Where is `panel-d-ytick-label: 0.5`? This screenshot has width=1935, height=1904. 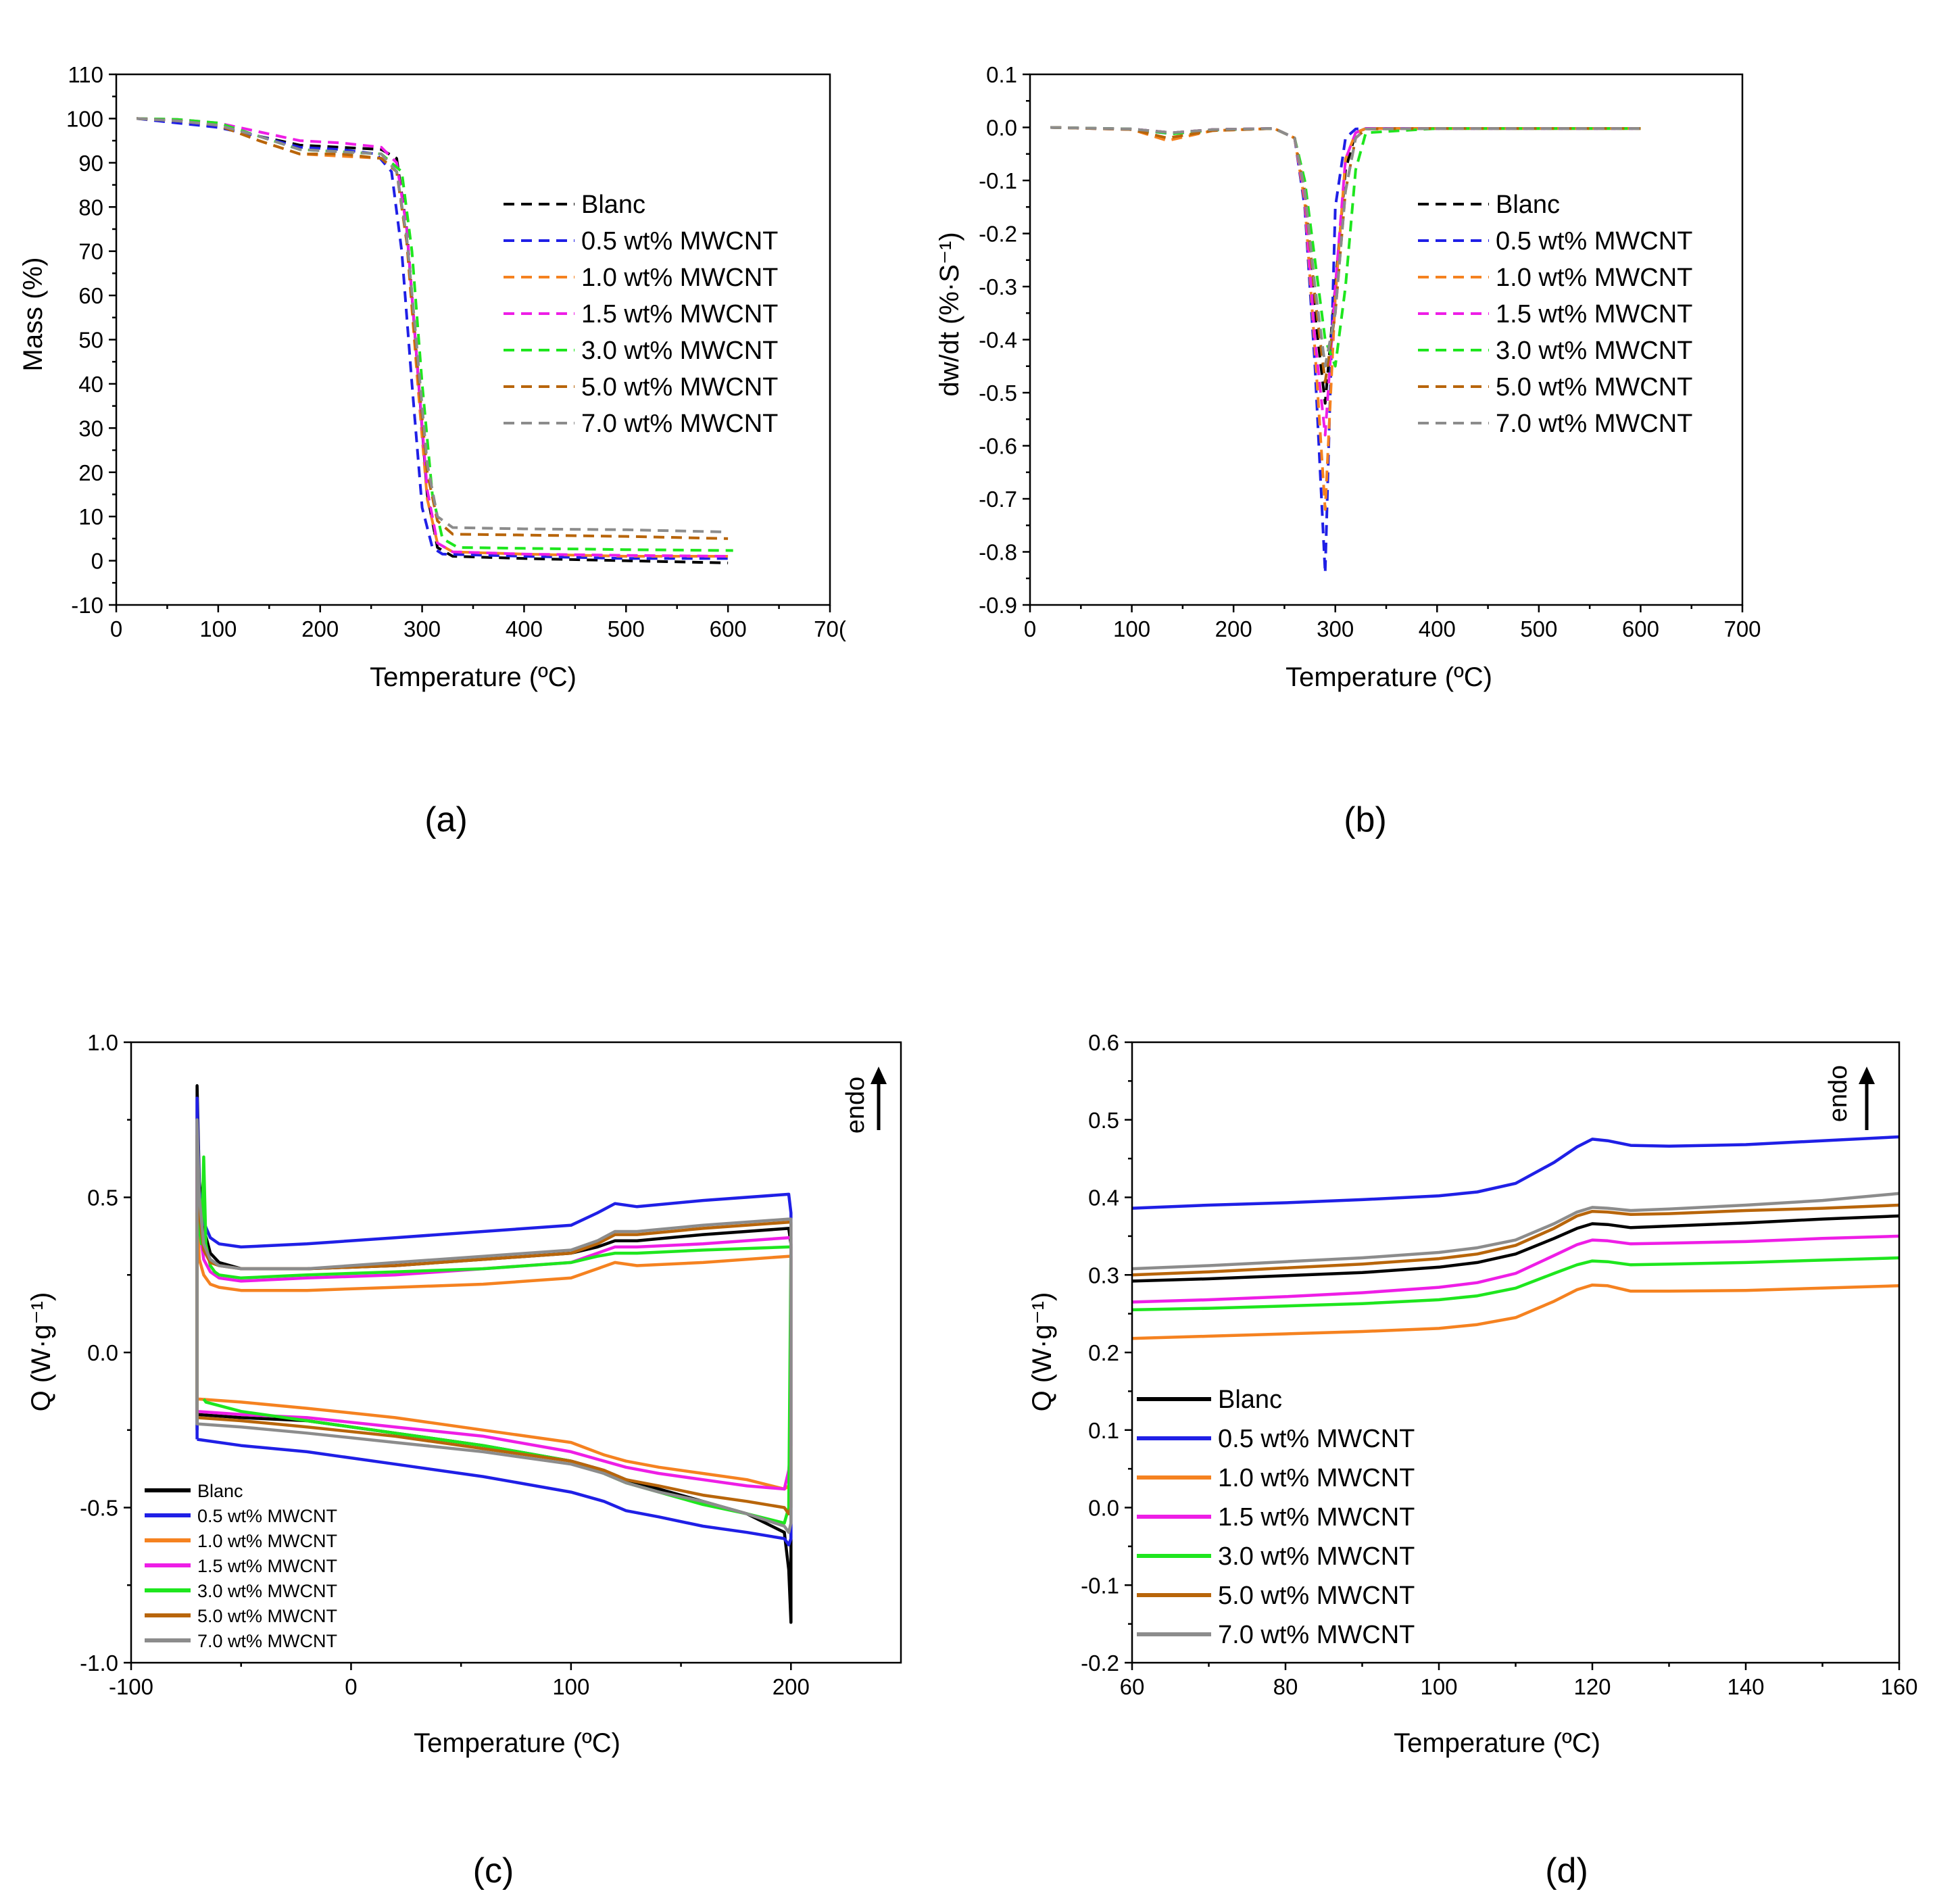 panel-d-ytick-label: 0.5 is located at coordinates (1103, 1120).